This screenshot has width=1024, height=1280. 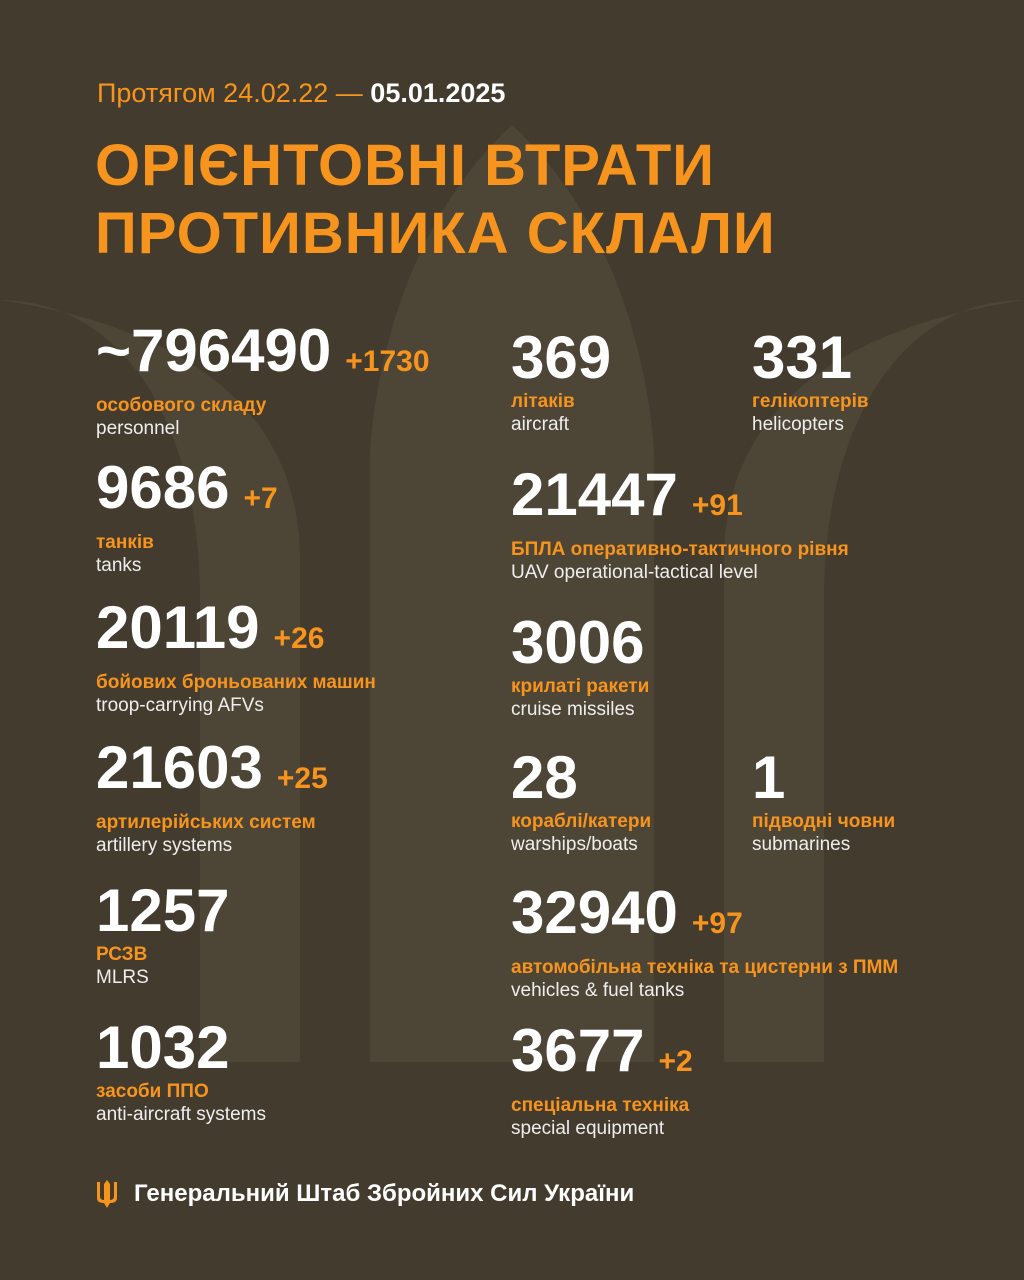 What do you see at coordinates (578, 1050) in the screenshot?
I see `value: 3677` at bounding box center [578, 1050].